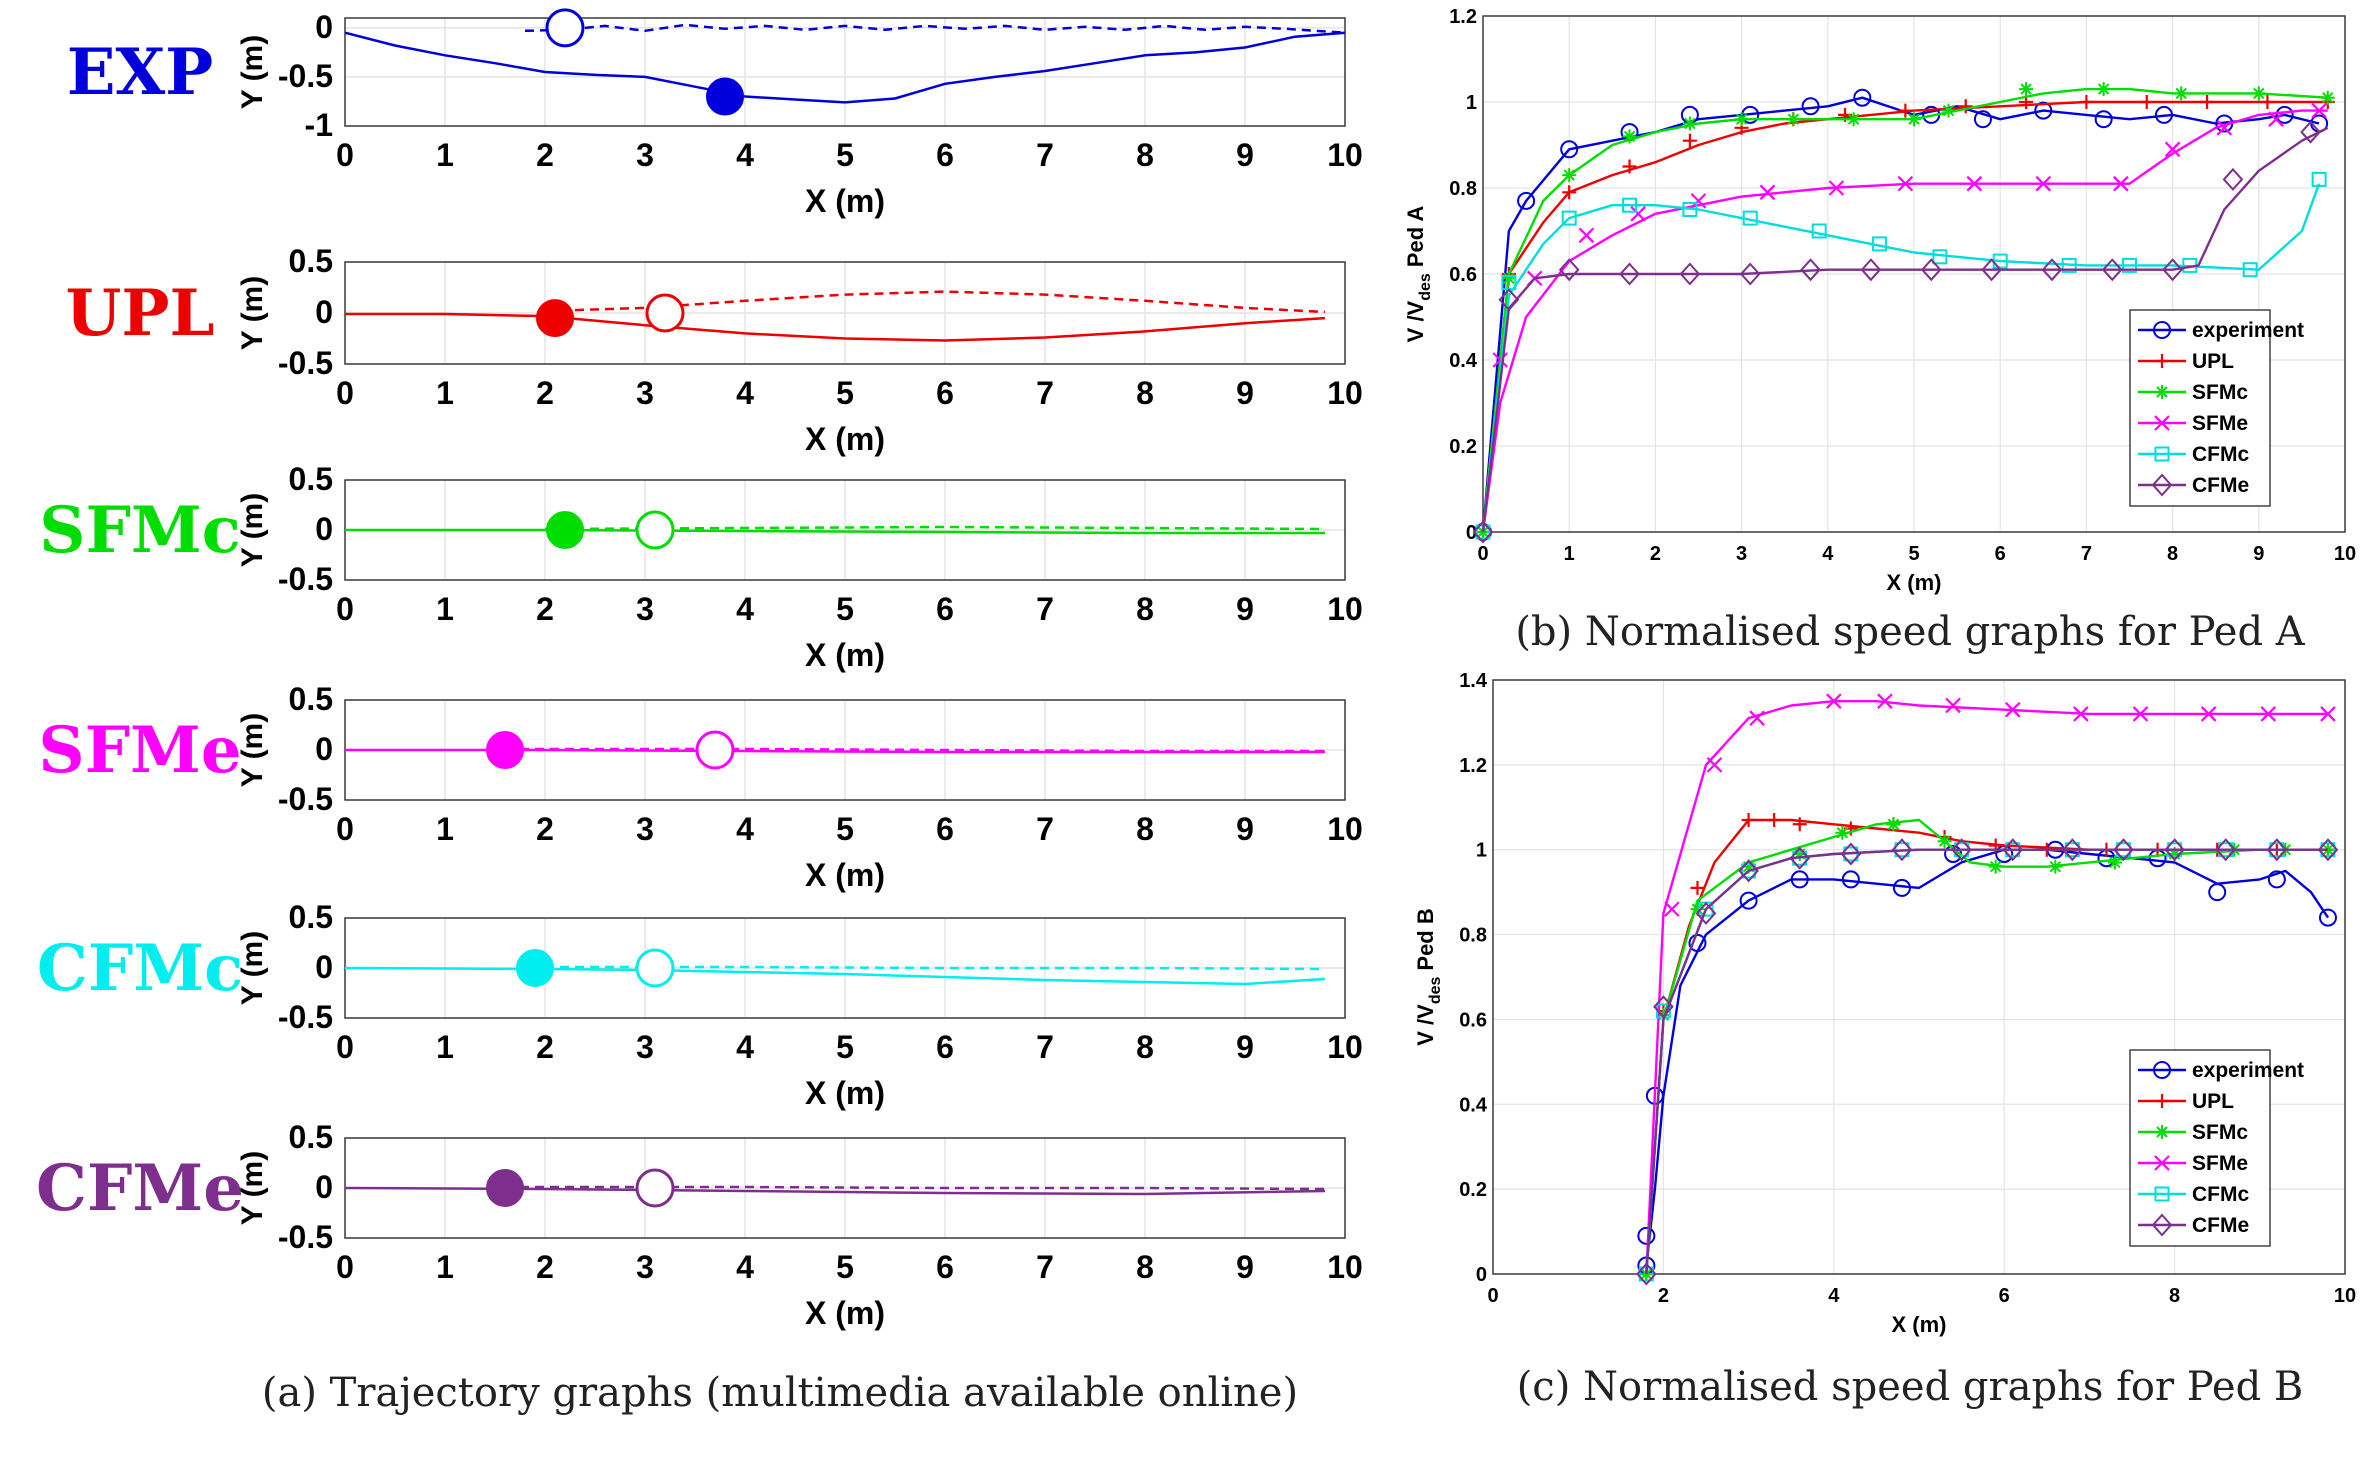 The image size is (2360, 1458). I want to click on legend-label: experiment, so click(2248, 1070).